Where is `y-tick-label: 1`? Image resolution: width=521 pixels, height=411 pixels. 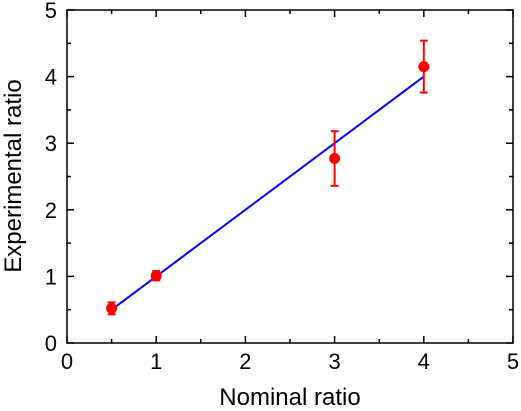 y-tick-label: 1 is located at coordinates (51, 276).